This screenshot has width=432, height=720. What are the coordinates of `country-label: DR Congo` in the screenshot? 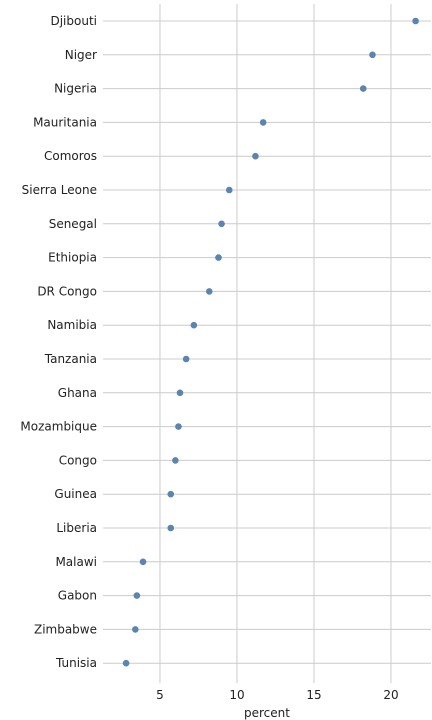 It's located at (67, 291).